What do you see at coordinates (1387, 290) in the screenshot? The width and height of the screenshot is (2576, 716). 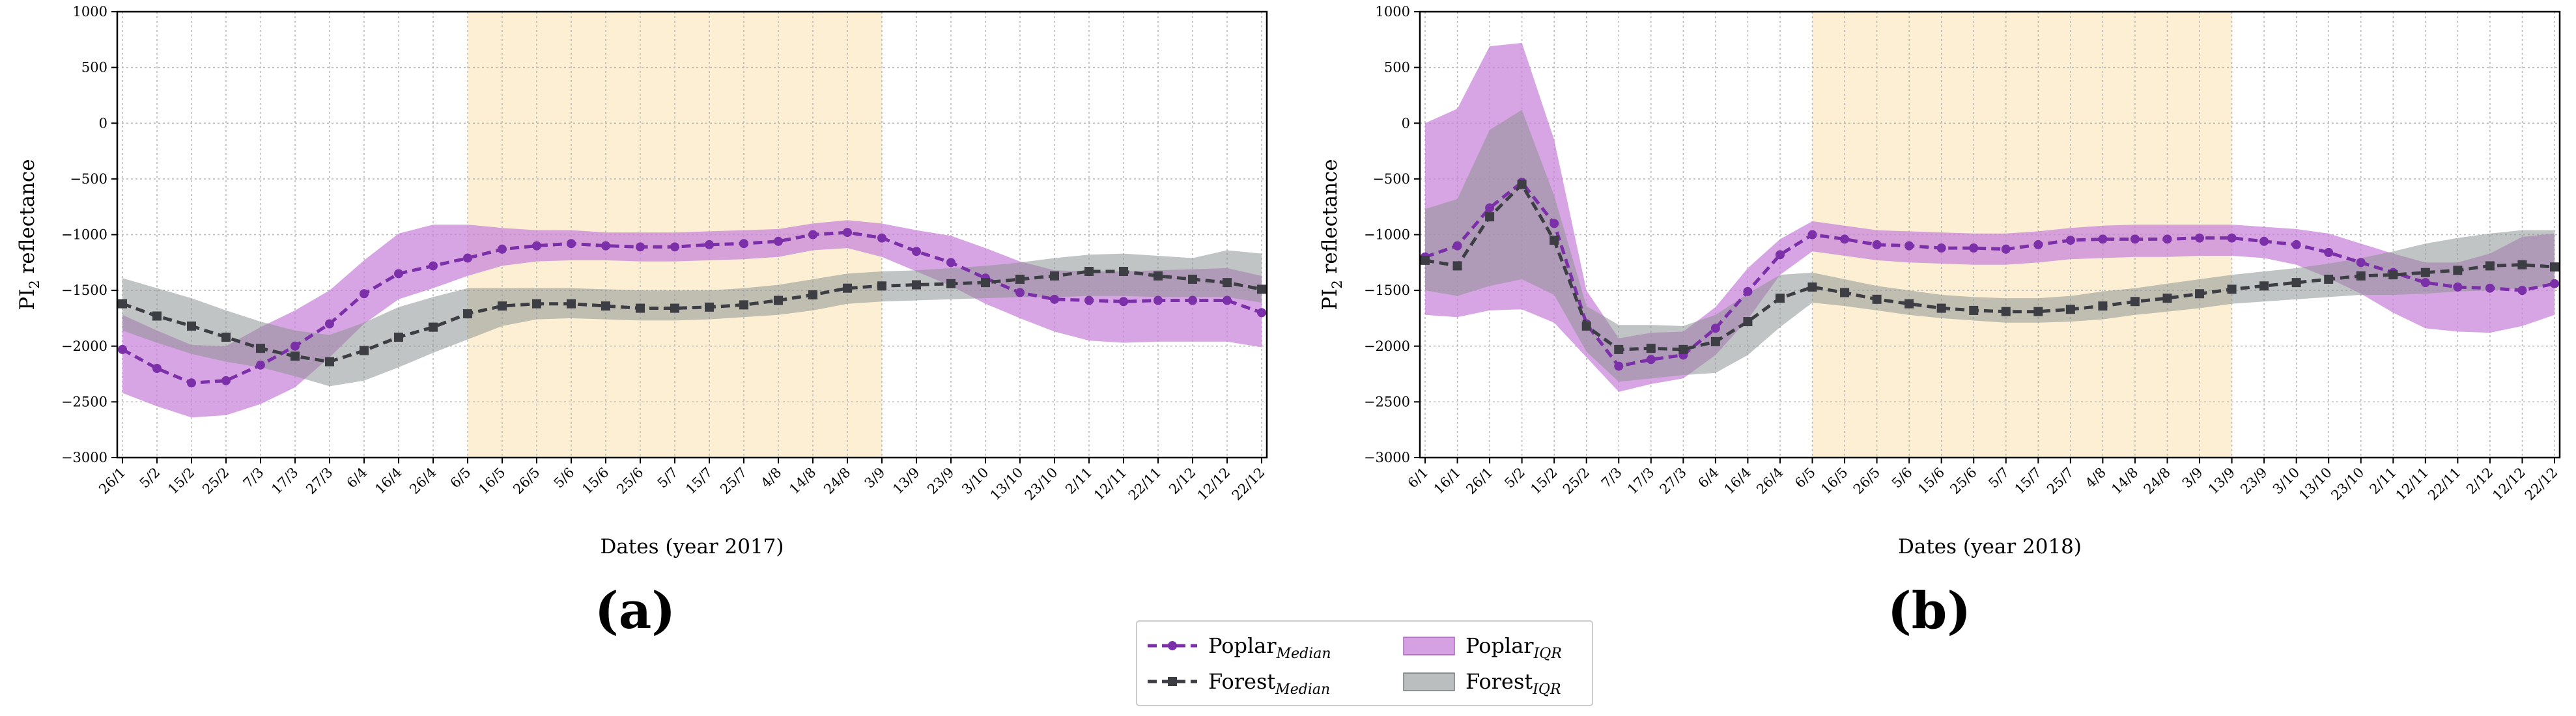 I see `y-tick-label: −1500` at bounding box center [1387, 290].